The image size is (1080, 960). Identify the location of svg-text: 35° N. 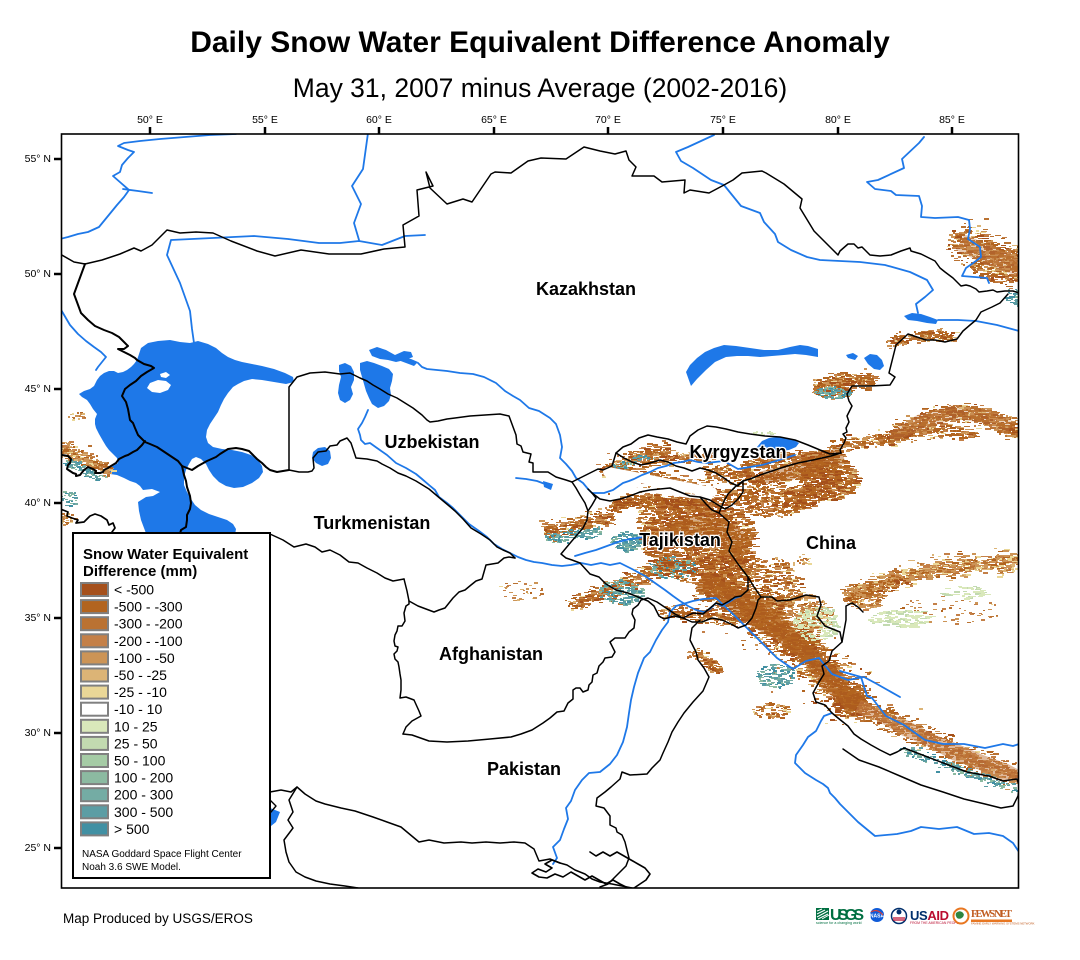
(38, 618).